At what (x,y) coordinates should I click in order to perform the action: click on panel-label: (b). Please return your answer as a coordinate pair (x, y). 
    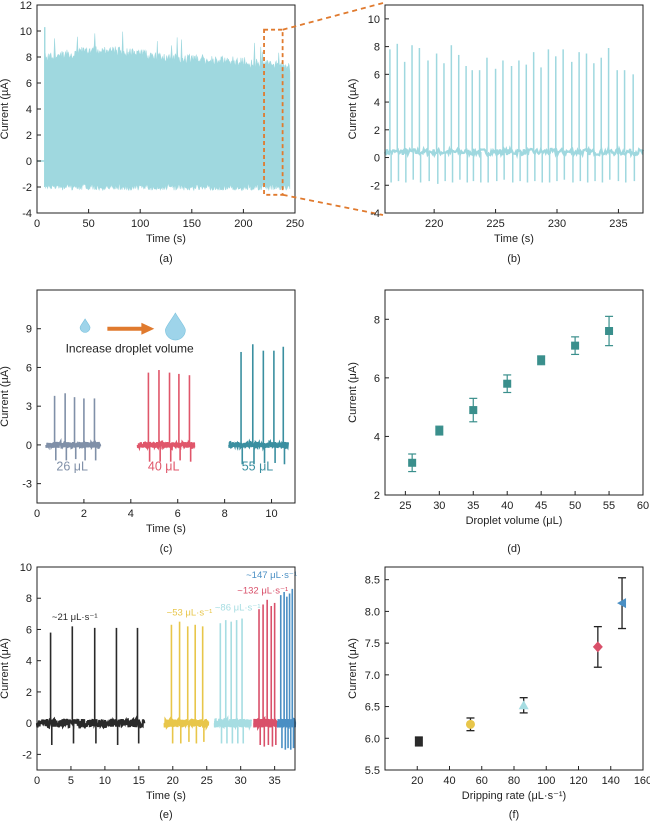
    Looking at the image, I should click on (513, 259).